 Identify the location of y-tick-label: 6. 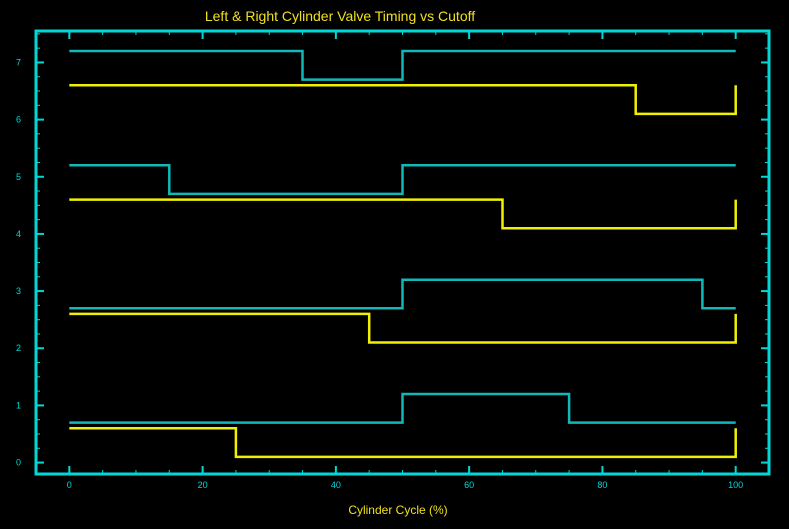
(18, 120).